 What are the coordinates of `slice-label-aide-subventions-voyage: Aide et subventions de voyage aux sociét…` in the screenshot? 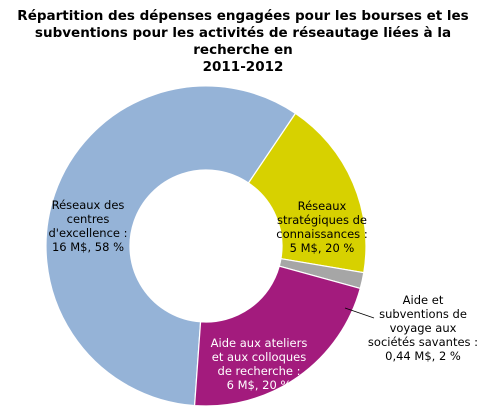 It's located at (423, 328).